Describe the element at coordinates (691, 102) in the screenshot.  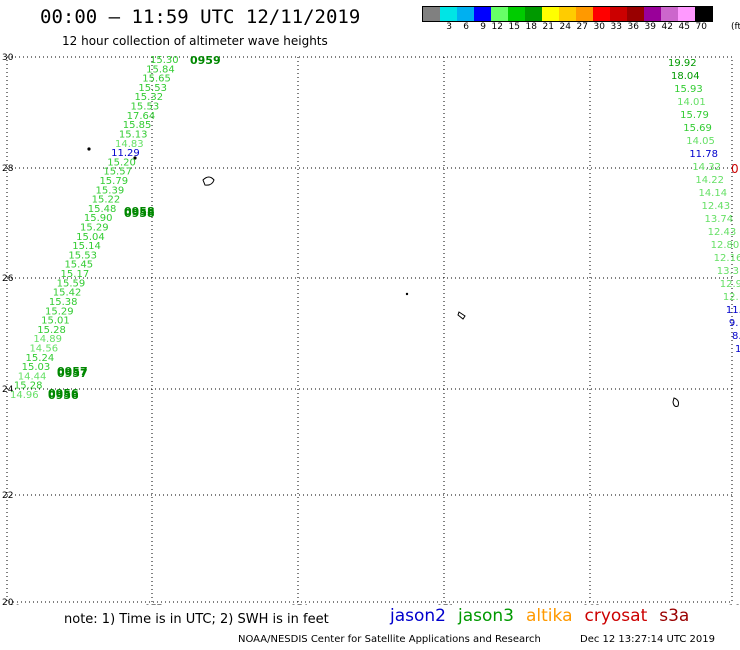
I see `wave-height-label: 14.01` at that location.